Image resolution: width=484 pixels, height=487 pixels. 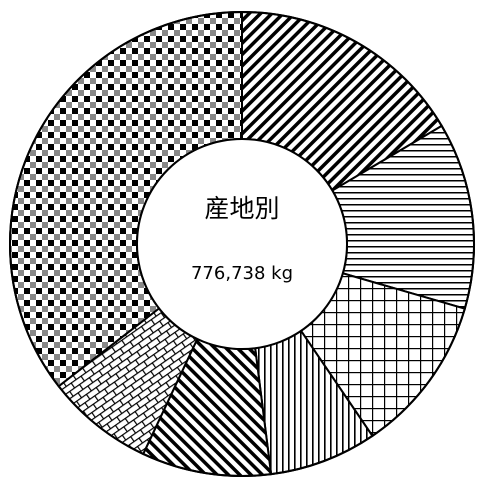 I want to click on center-total: 776,738 kg, so click(x=242, y=273).